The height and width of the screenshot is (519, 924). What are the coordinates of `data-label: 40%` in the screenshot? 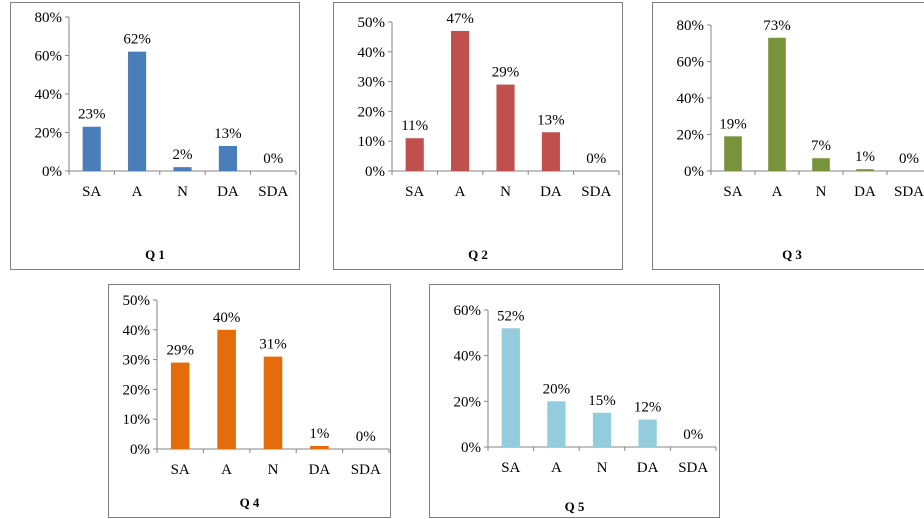 It's located at (227, 318).